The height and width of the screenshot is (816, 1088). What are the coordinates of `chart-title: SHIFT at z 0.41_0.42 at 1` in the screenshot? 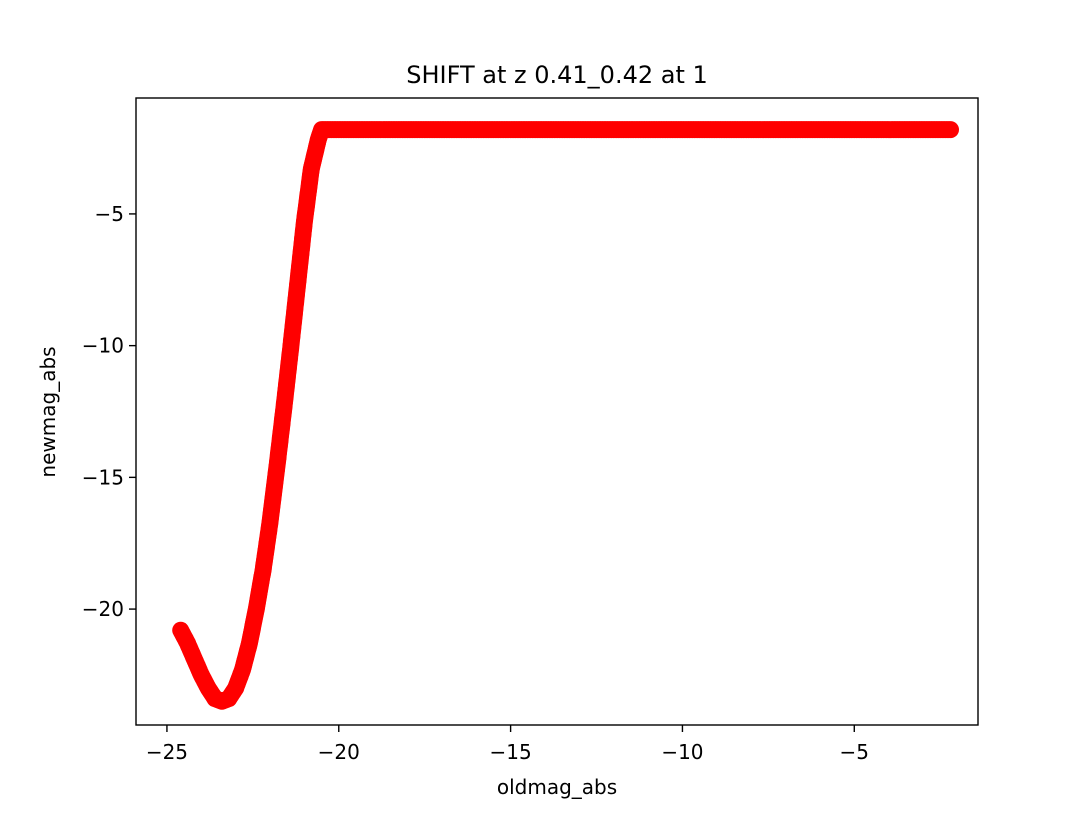 It's located at (557, 75).